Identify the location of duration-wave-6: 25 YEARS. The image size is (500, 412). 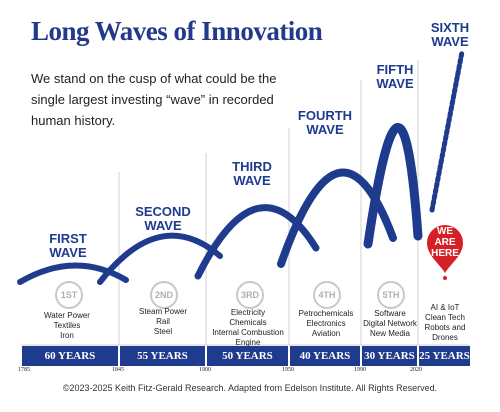
(444, 356).